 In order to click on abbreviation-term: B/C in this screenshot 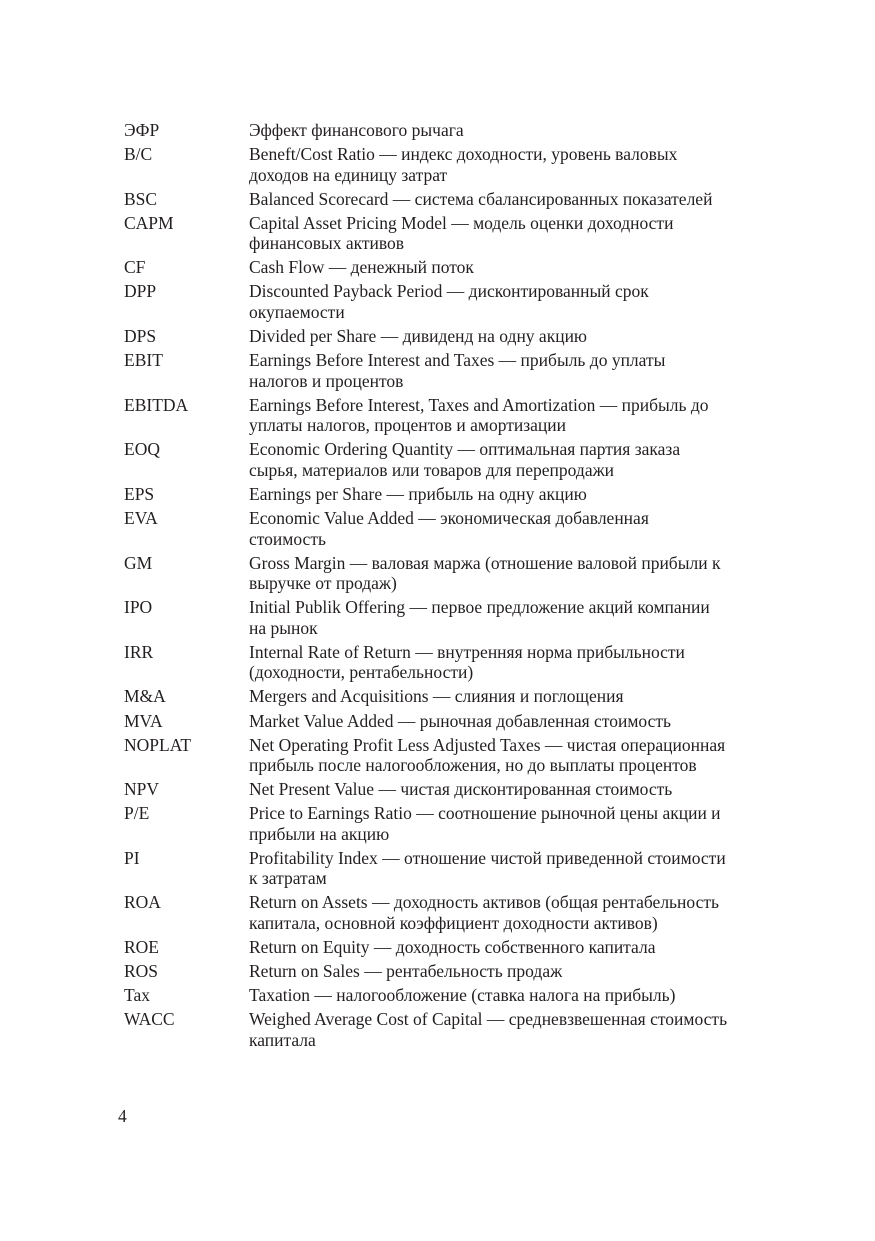, I will do `click(138, 154)`.